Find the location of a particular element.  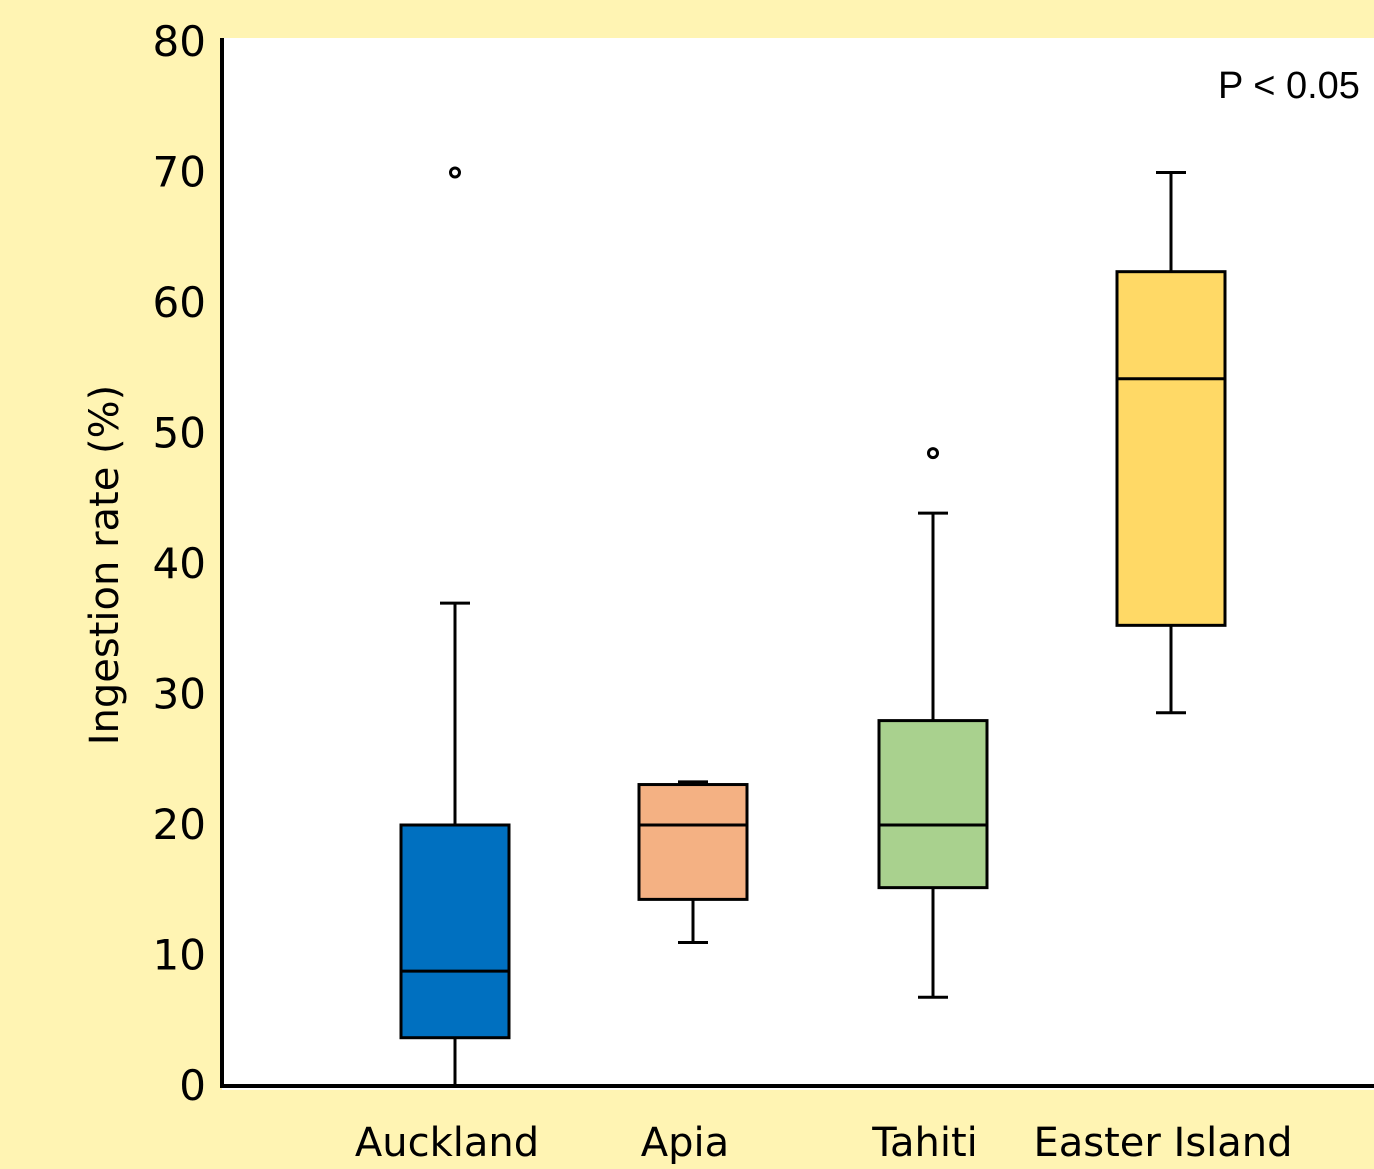

box-auckland is located at coordinates (455, 626).